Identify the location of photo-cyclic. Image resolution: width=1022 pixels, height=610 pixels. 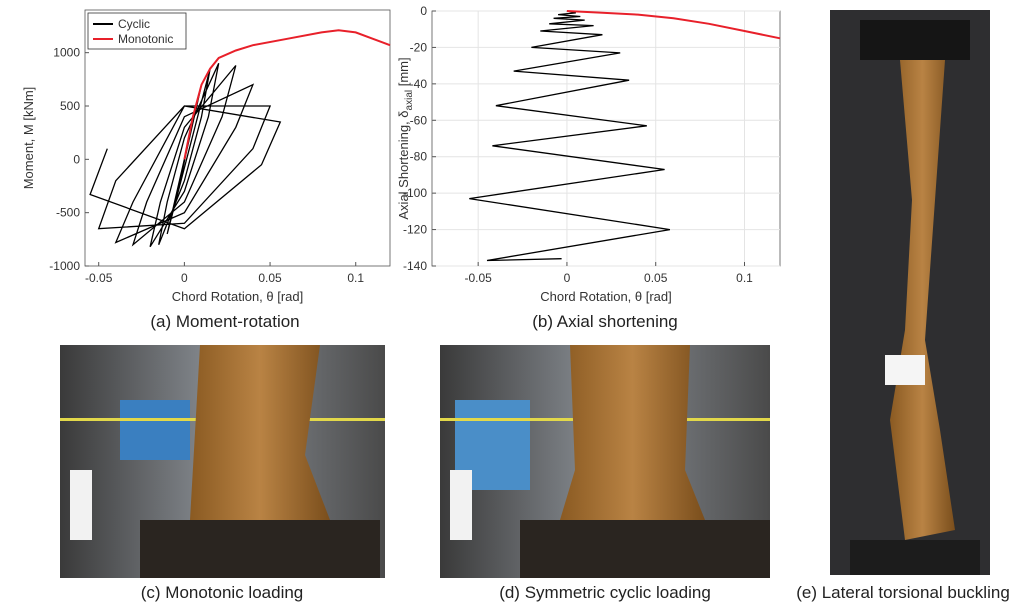
(605, 461).